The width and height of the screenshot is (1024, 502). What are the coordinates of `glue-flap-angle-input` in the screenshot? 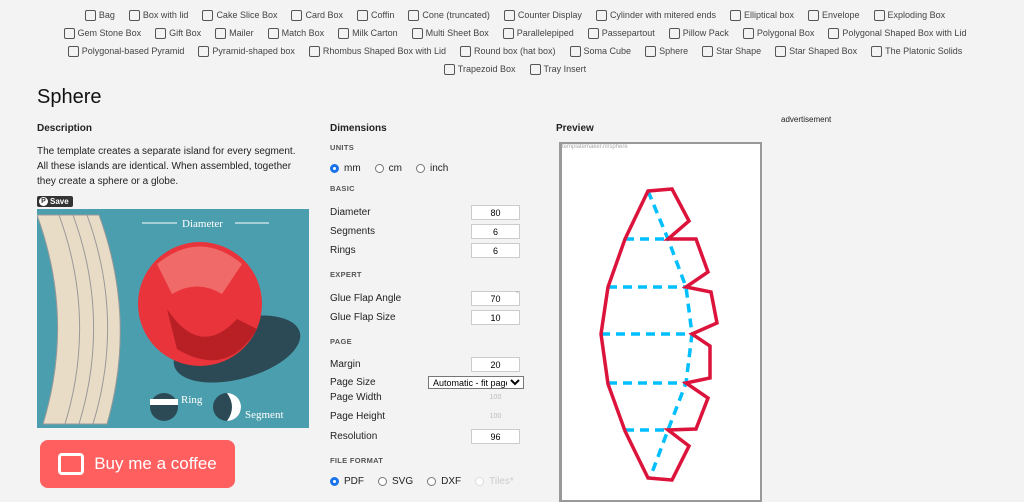 It's located at (495, 298).